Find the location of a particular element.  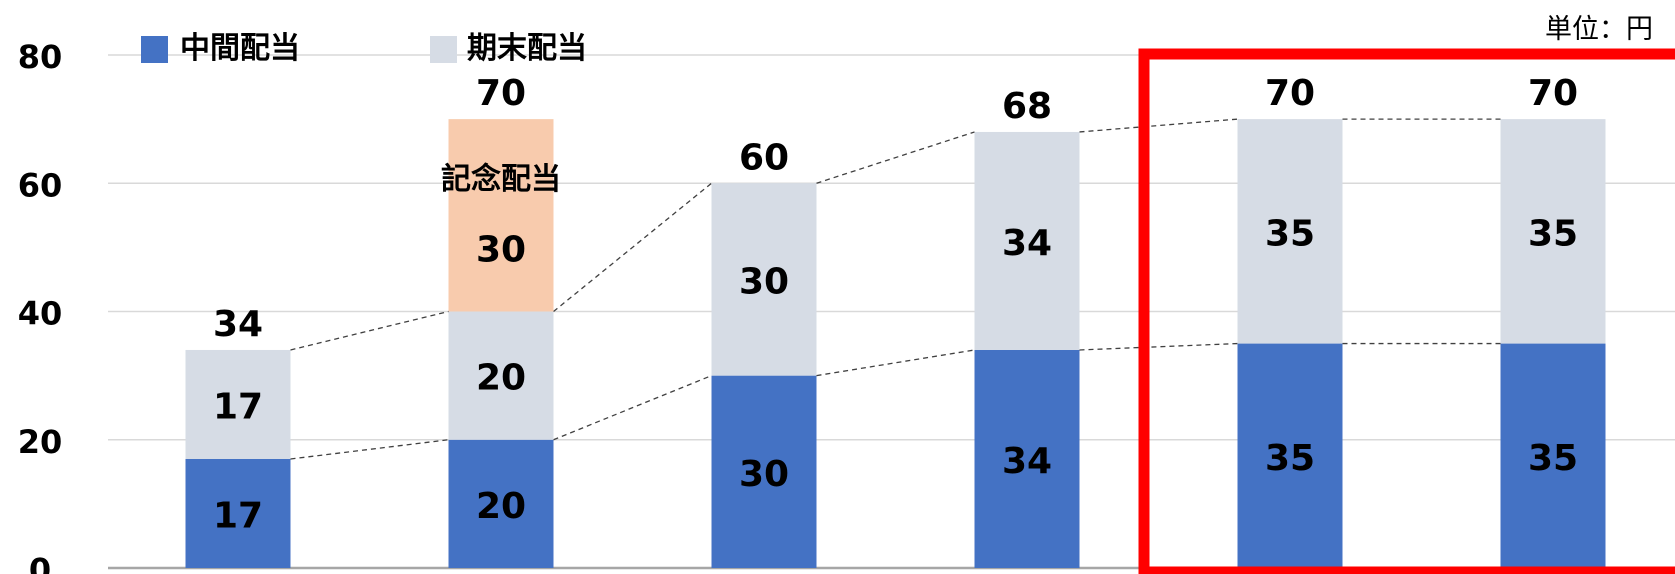

data-label-final: 30 is located at coordinates (764, 281).